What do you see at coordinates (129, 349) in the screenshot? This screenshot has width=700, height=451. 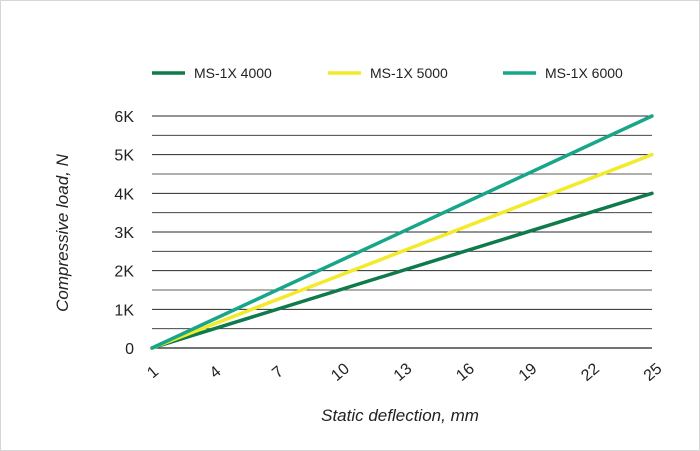 I see `y-tick-label: 0` at bounding box center [129, 349].